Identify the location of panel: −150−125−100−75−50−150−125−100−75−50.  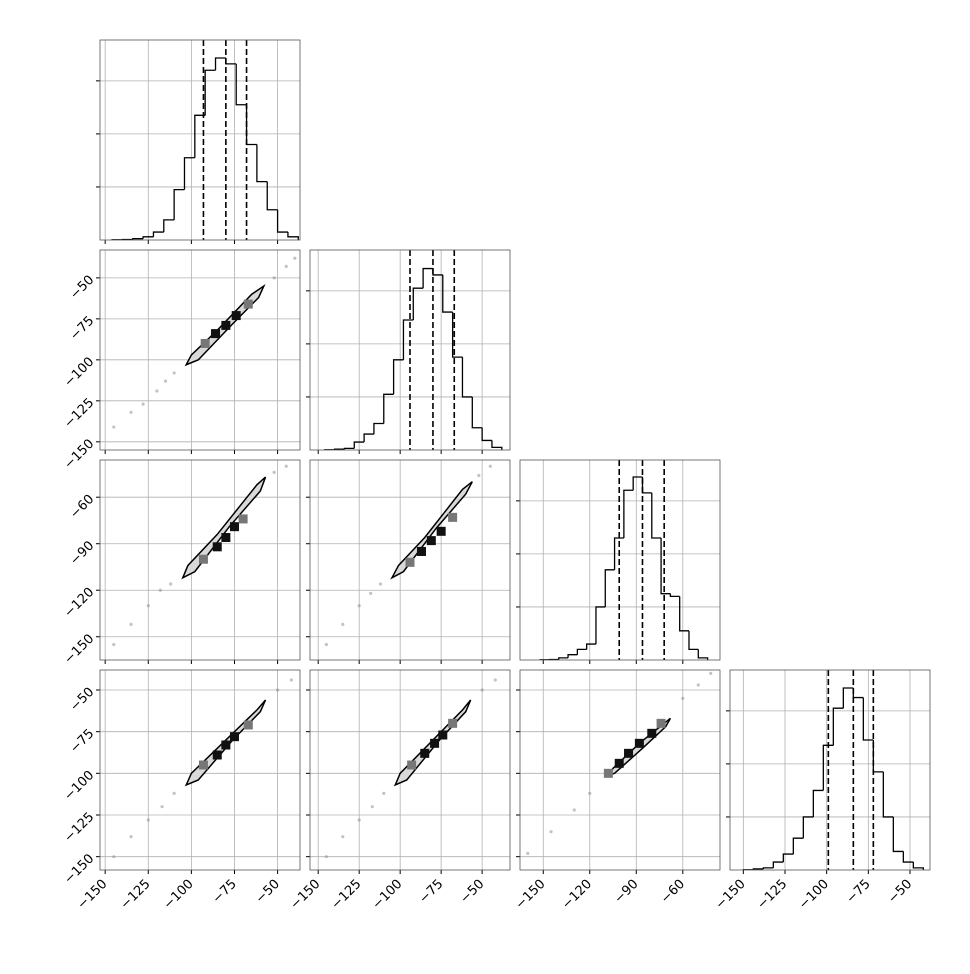
(180, 791).